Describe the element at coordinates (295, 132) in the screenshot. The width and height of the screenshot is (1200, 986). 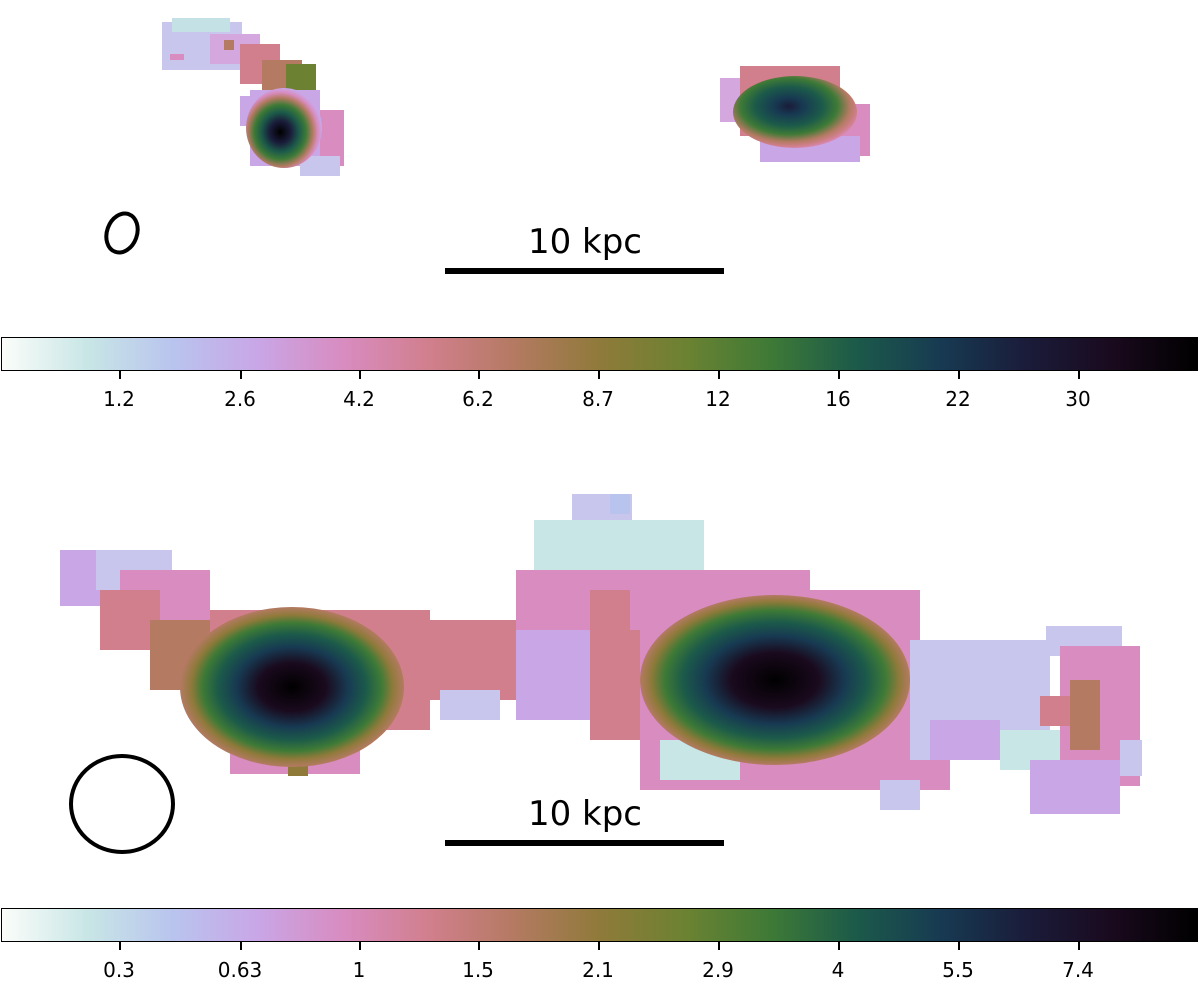
I see `galaxy-left-core` at that location.